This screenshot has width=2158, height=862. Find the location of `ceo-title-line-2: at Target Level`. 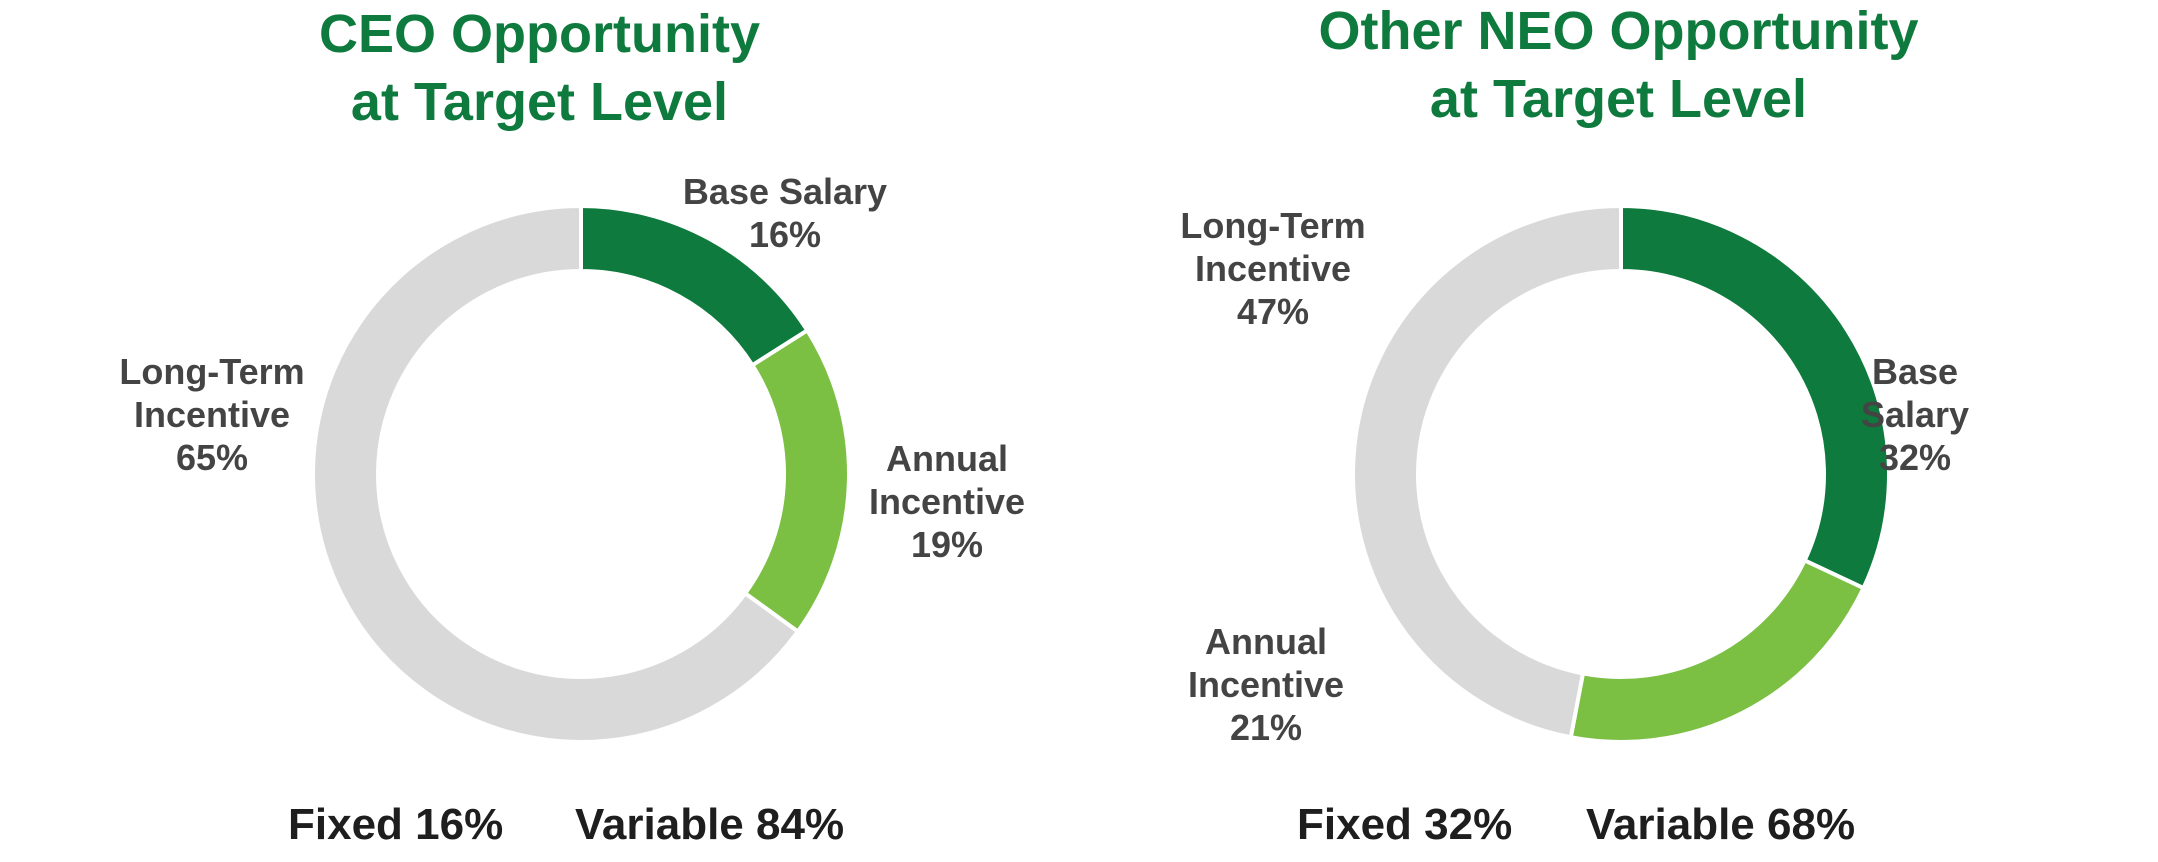

ceo-title-line-2: at Target Level is located at coordinates (539, 102).